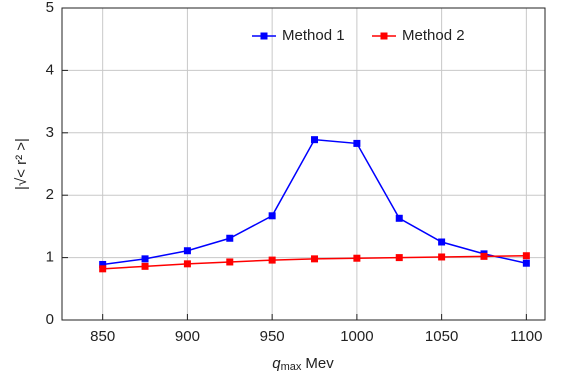 The width and height of the screenshot is (561, 382). What do you see at coordinates (272, 336) in the screenshot?
I see `x-tick-label: 950` at bounding box center [272, 336].